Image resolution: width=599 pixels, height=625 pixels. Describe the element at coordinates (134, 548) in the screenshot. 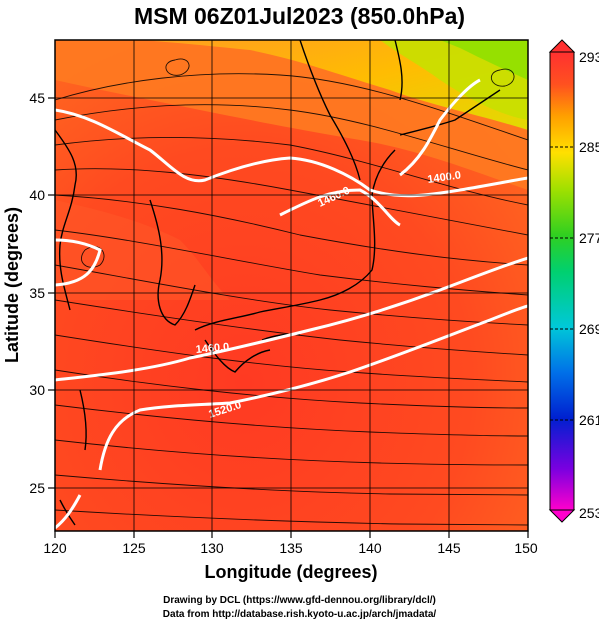

I see `x-tick-label: 125` at that location.